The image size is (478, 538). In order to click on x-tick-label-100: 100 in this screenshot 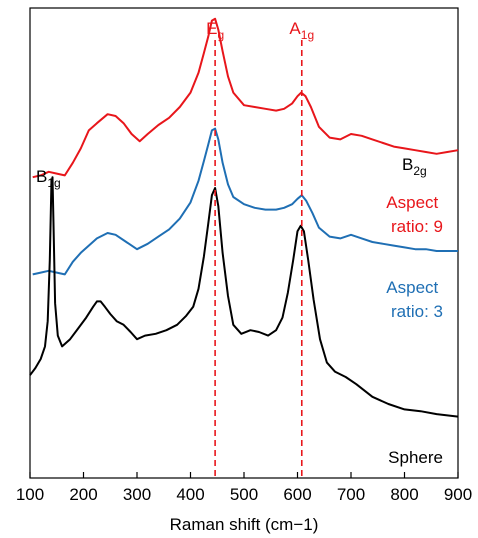, I will do `click(30, 494)`.